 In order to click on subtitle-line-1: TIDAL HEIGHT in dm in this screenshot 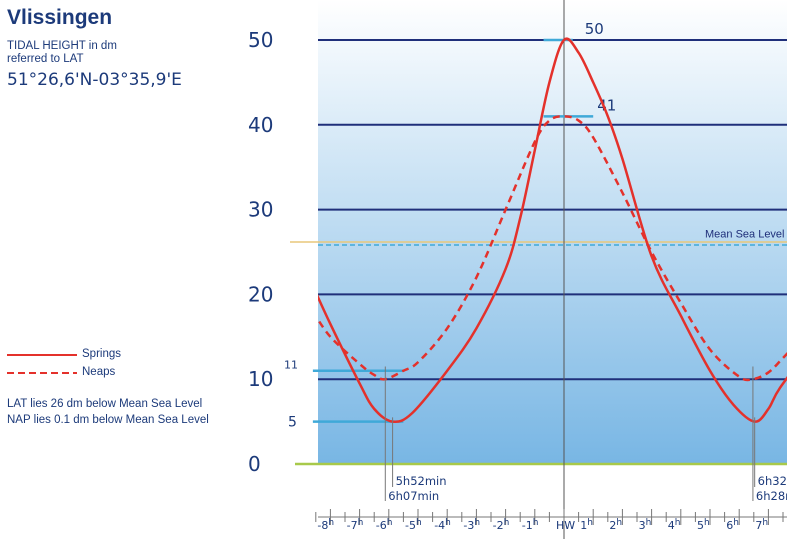, I will do `click(62, 46)`.